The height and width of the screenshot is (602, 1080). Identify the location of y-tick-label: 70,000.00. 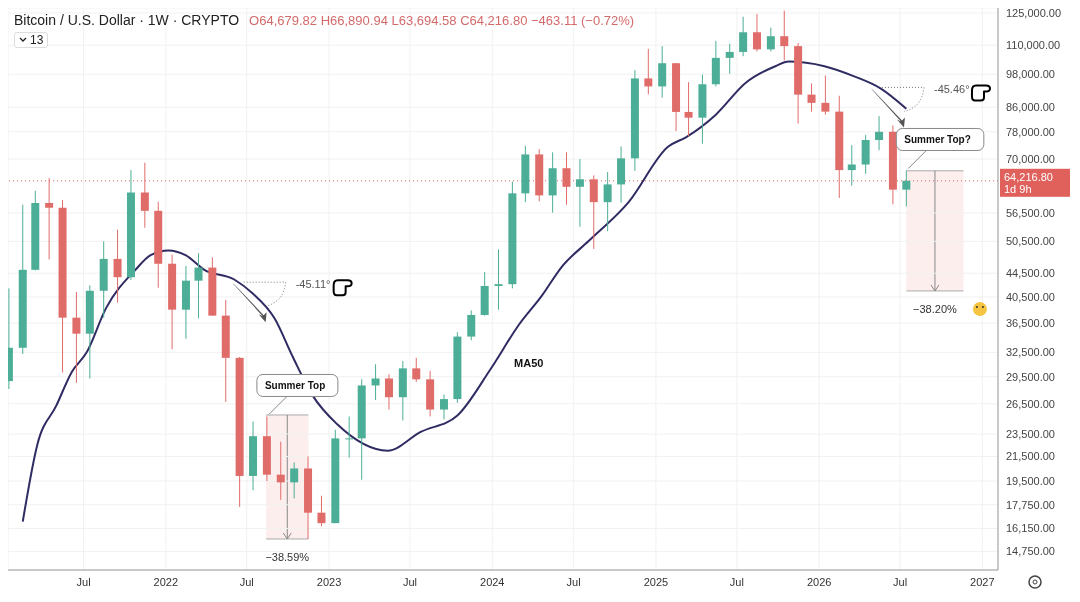
(1030, 158).